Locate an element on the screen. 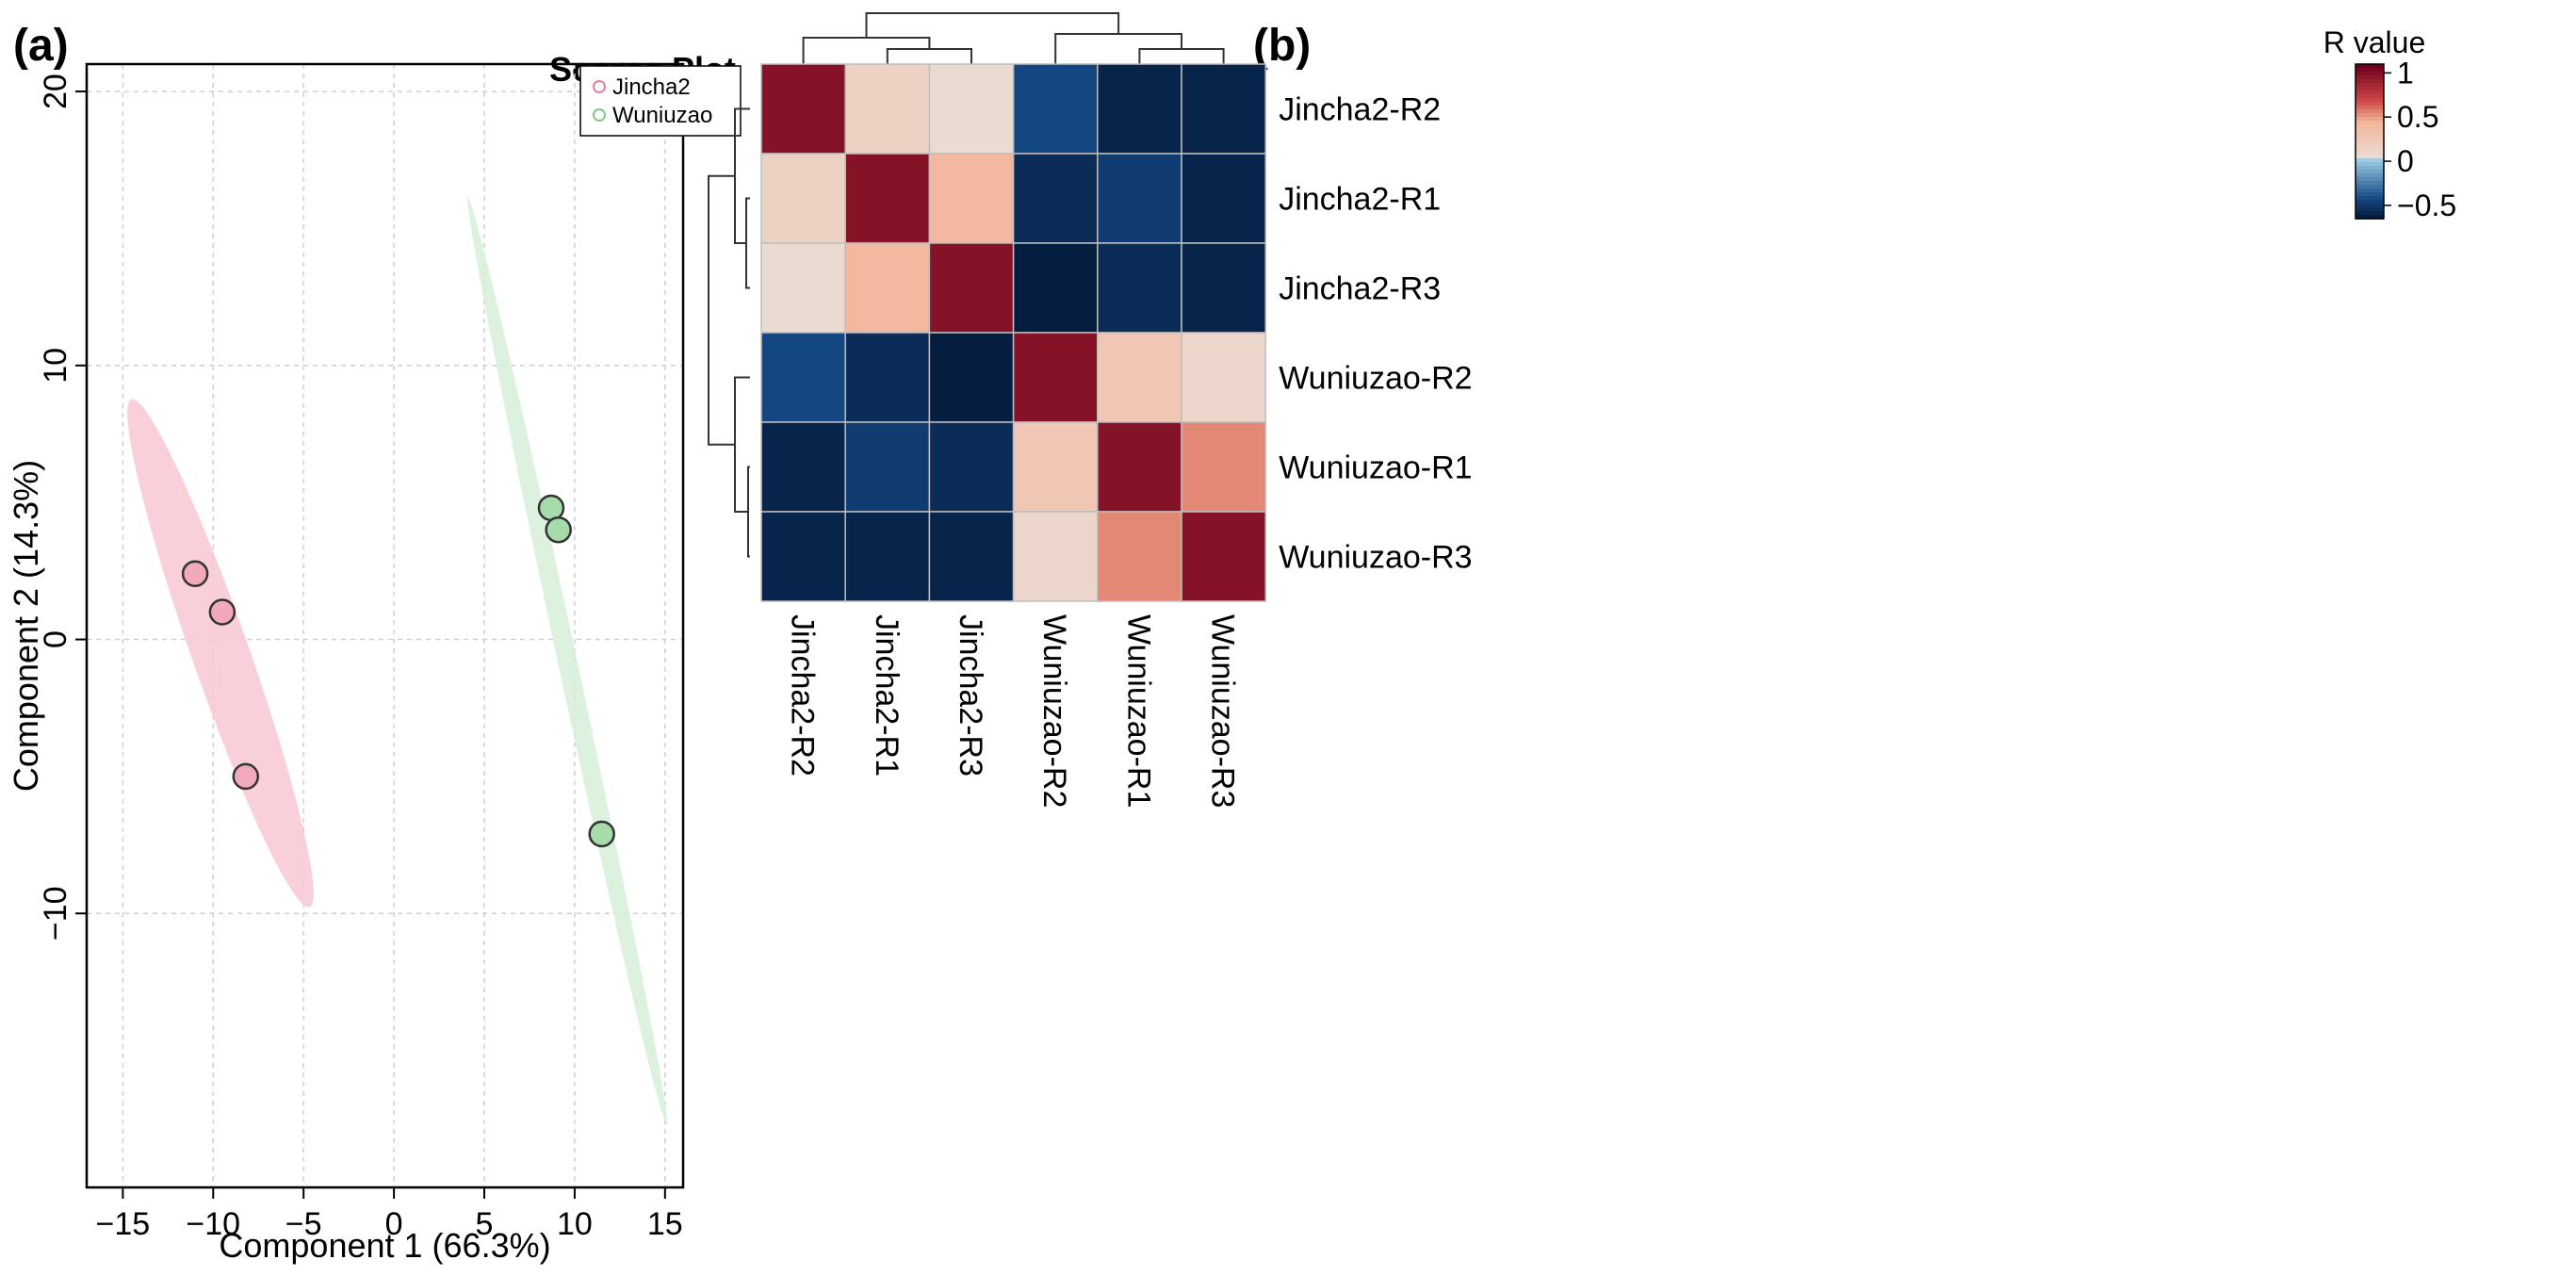  confidence-ellipse-wuniuzao is located at coordinates (567, 661).